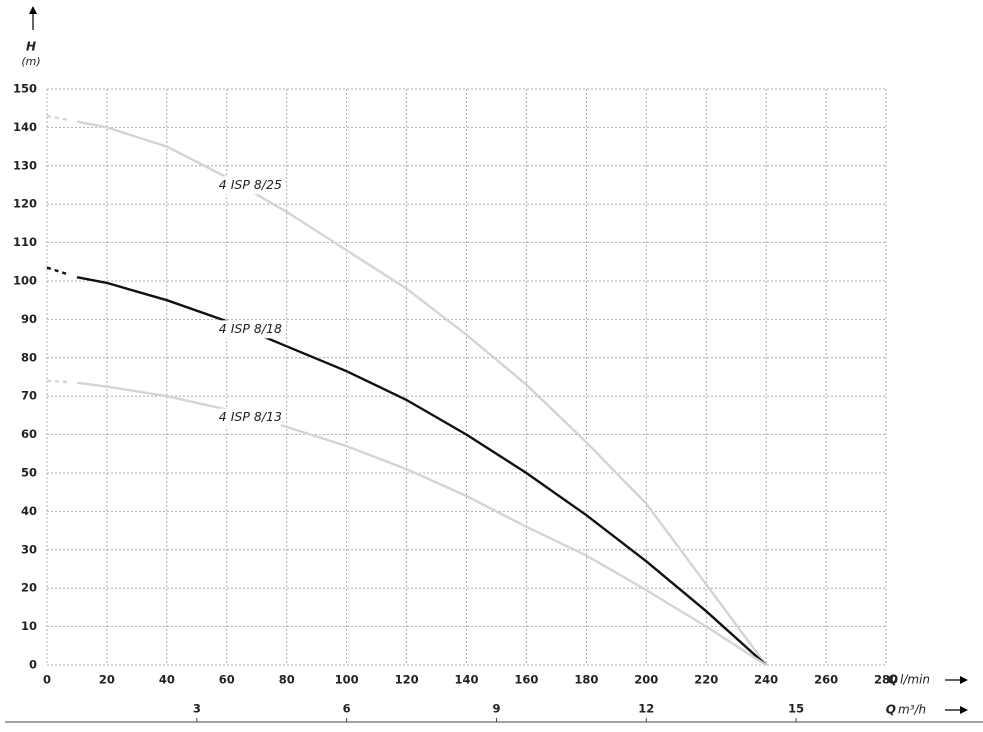  I want to click on x-tick-label: 280, so click(886, 680).